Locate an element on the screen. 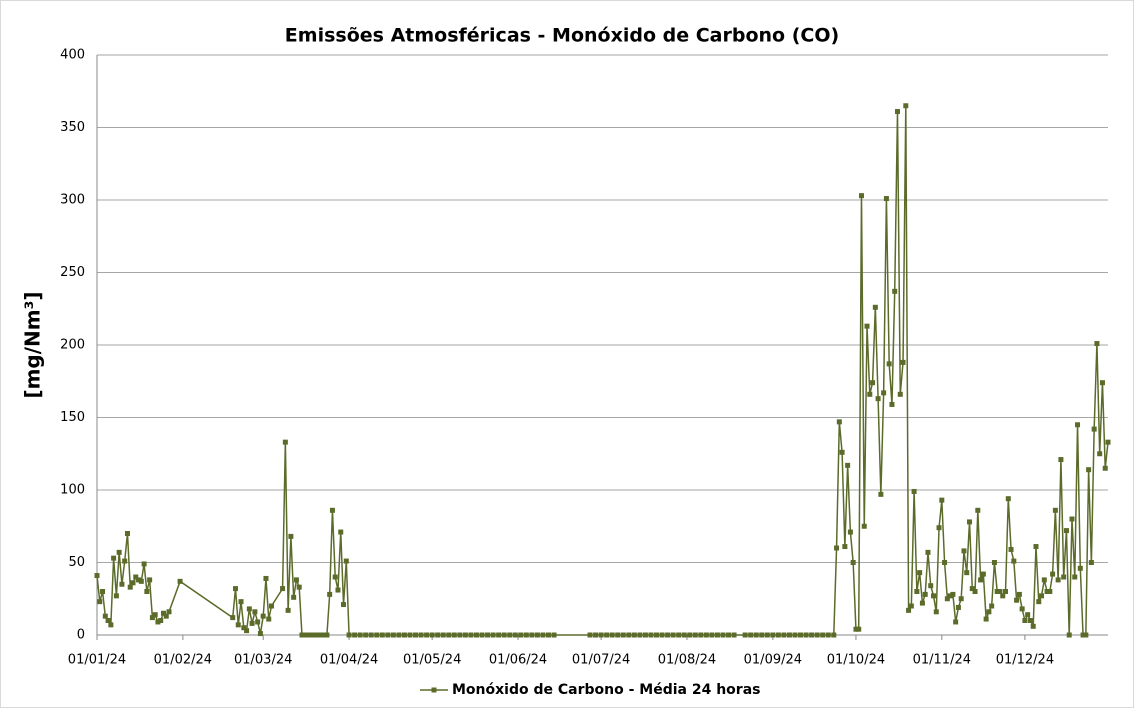 The width and height of the screenshot is (1134, 708). y-tick-label: 50 is located at coordinates (76, 562).